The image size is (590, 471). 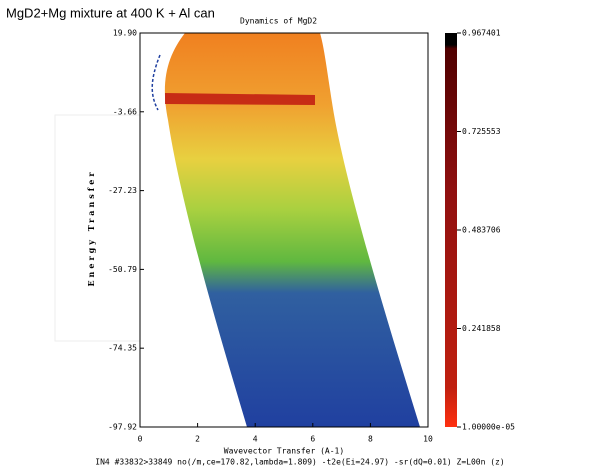 What do you see at coordinates (278, 21) in the screenshot?
I see `subtitle: Dynamics of MgD2` at bounding box center [278, 21].